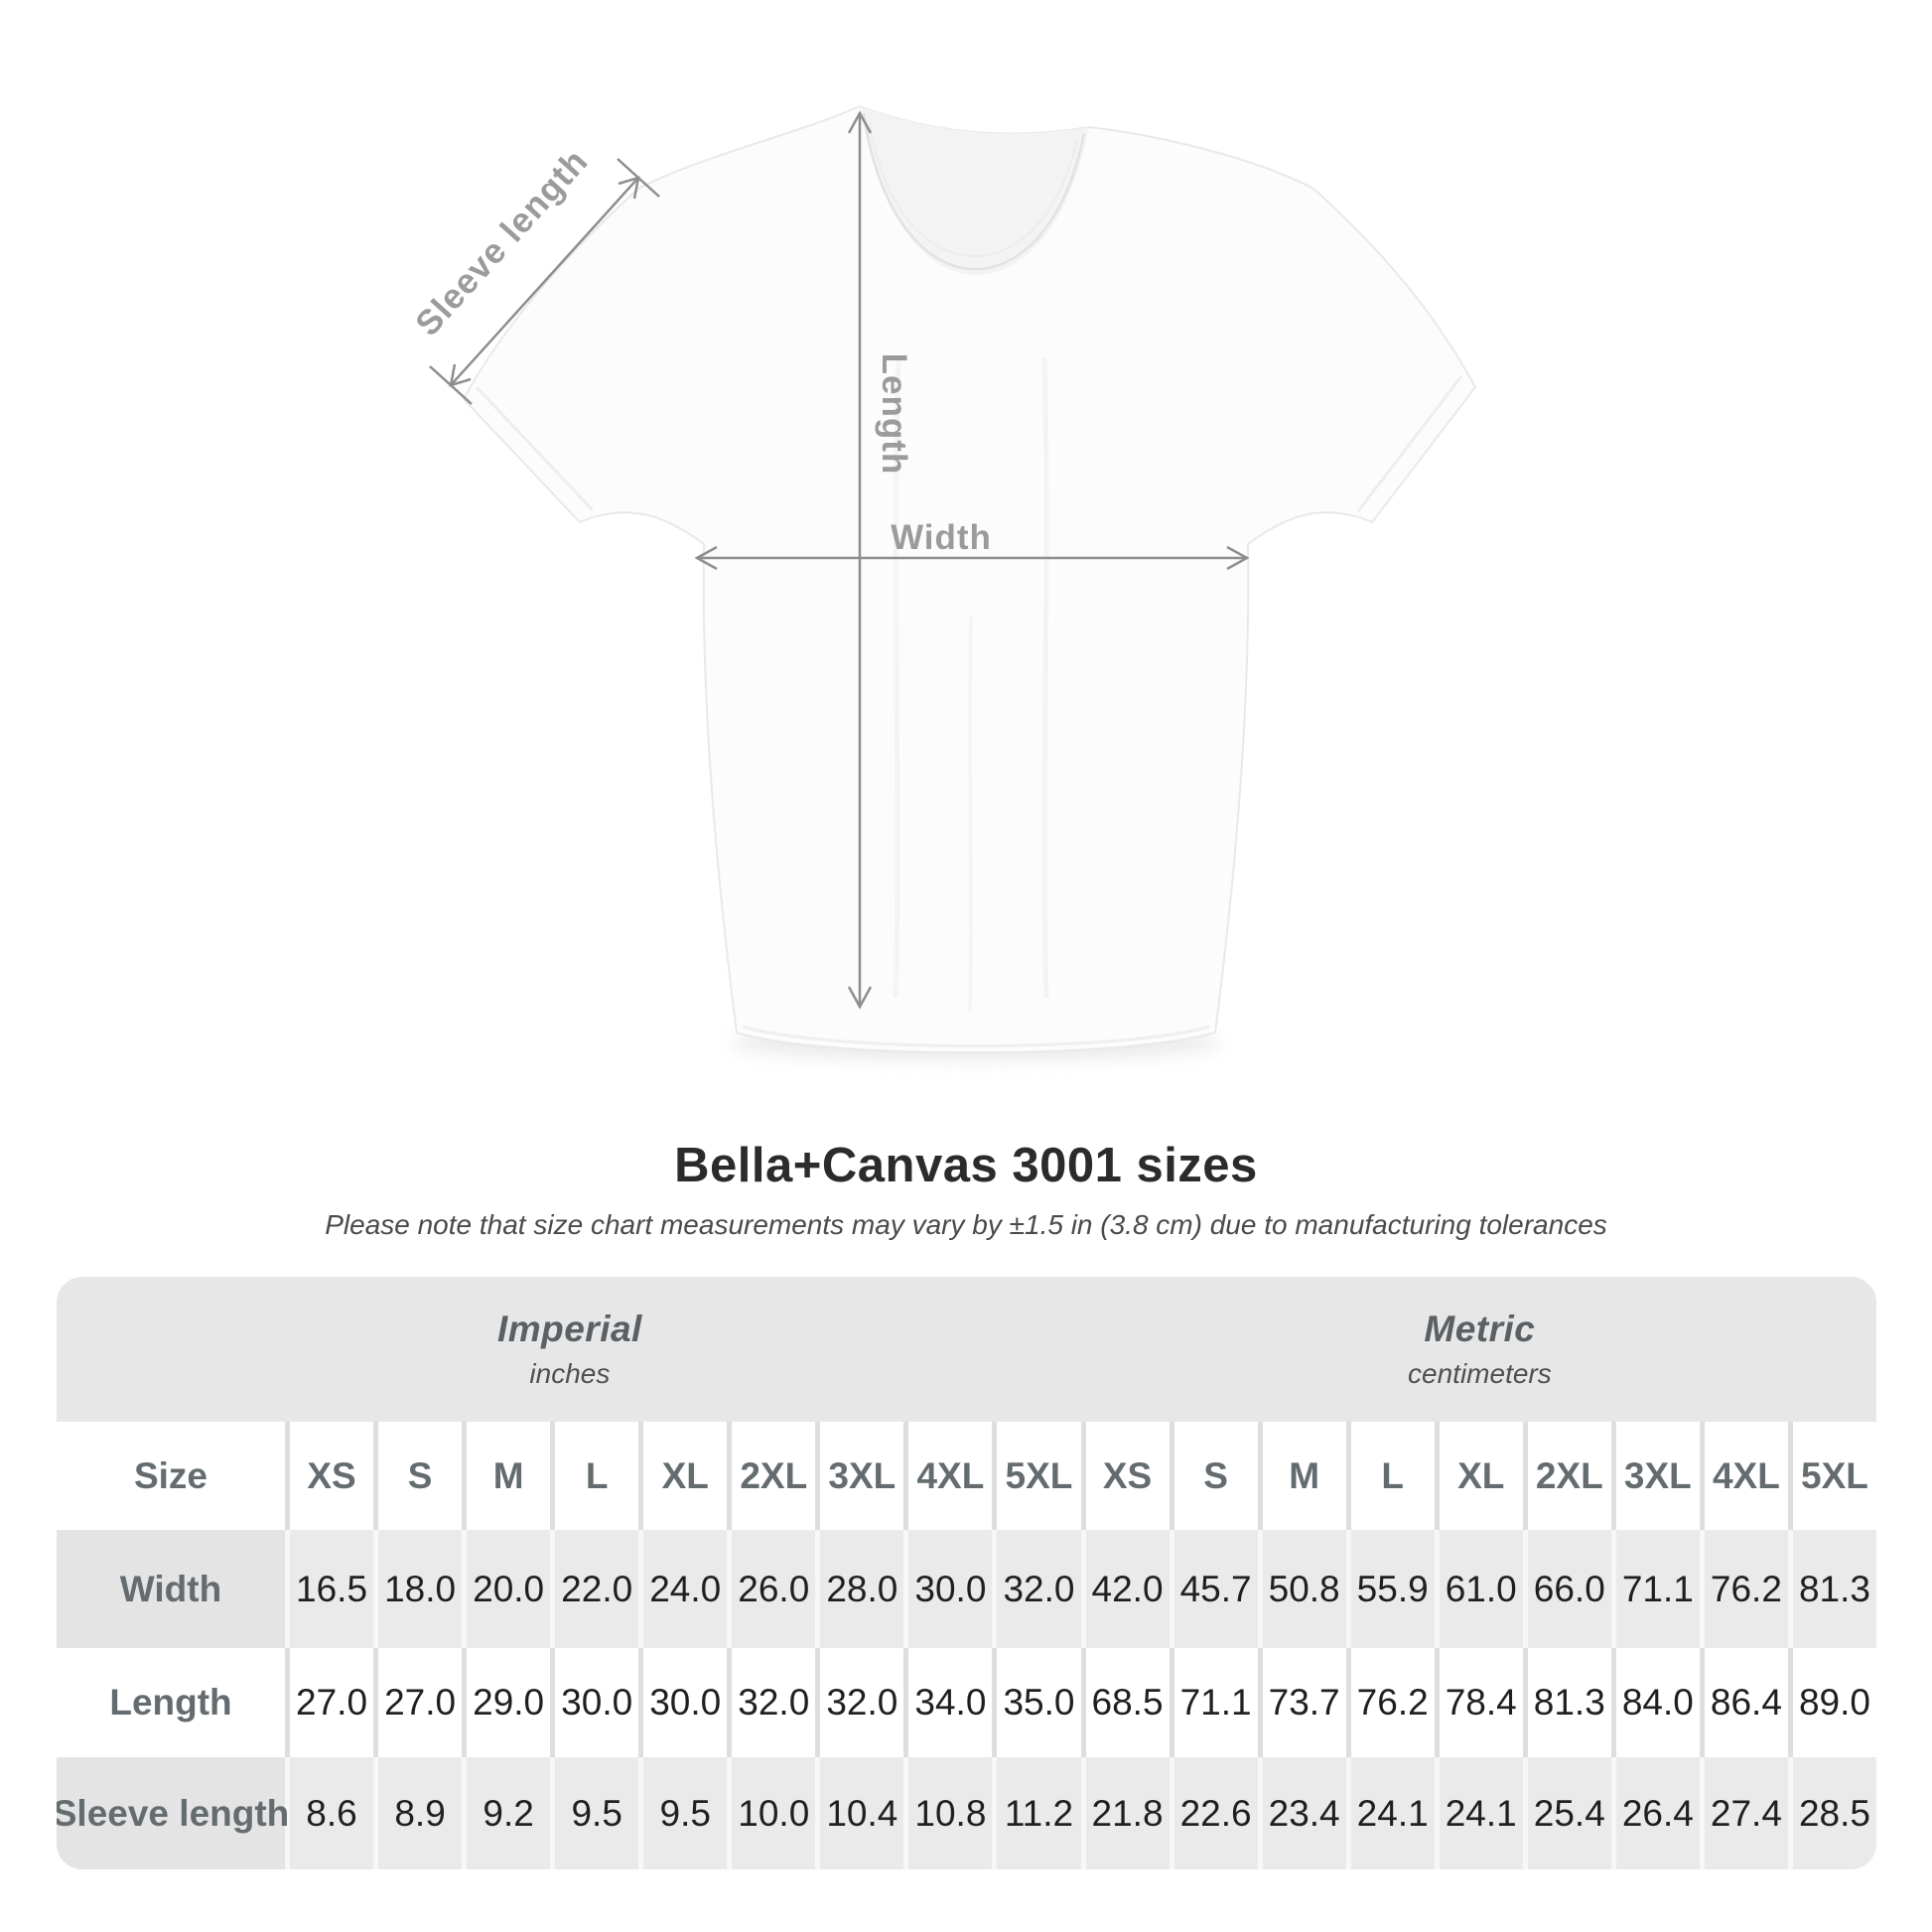 Image resolution: width=1932 pixels, height=1932 pixels. What do you see at coordinates (1746, 1589) in the screenshot?
I see `value-metric-4xl: 76.2` at bounding box center [1746, 1589].